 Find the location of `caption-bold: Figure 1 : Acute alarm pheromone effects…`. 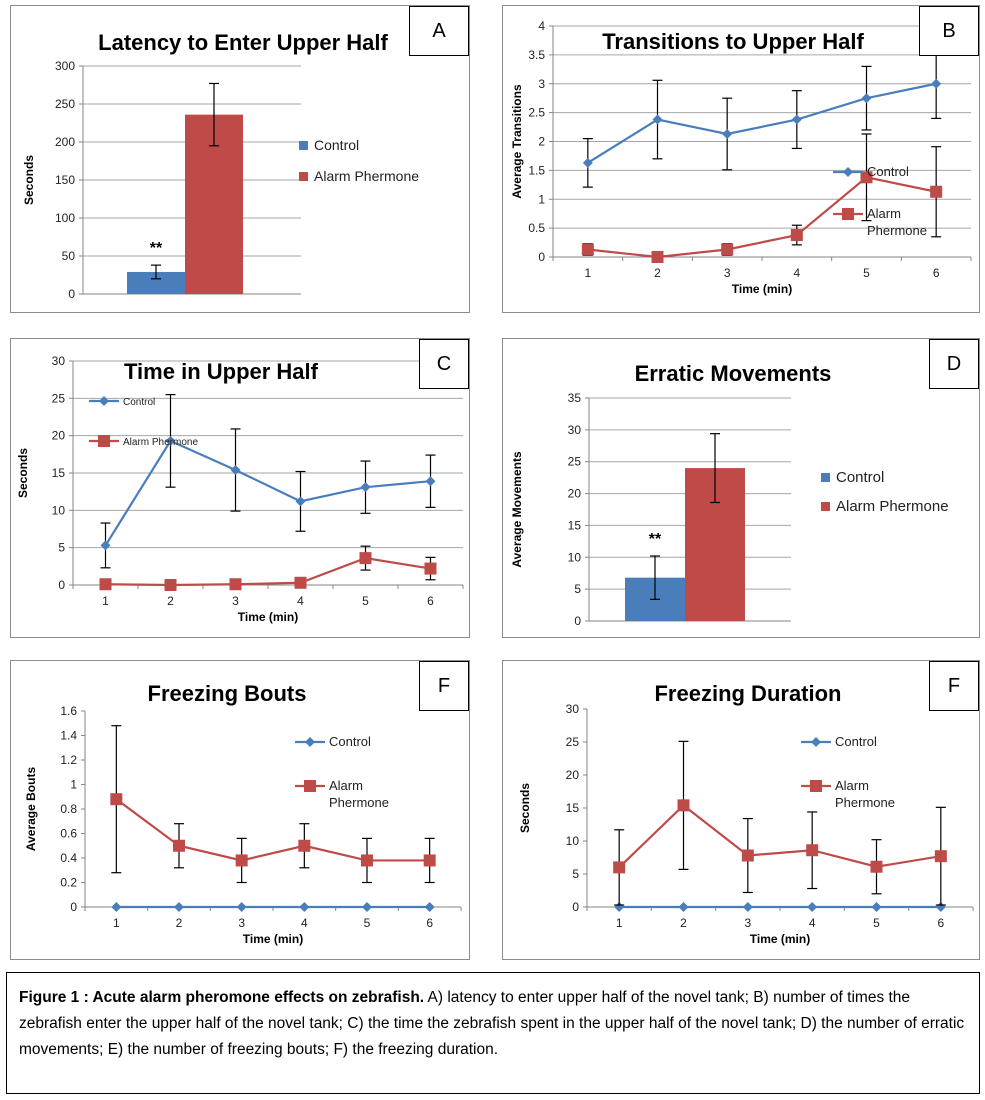

caption-bold: Figure 1 : Acute alarm pheromone effects… is located at coordinates (222, 997).